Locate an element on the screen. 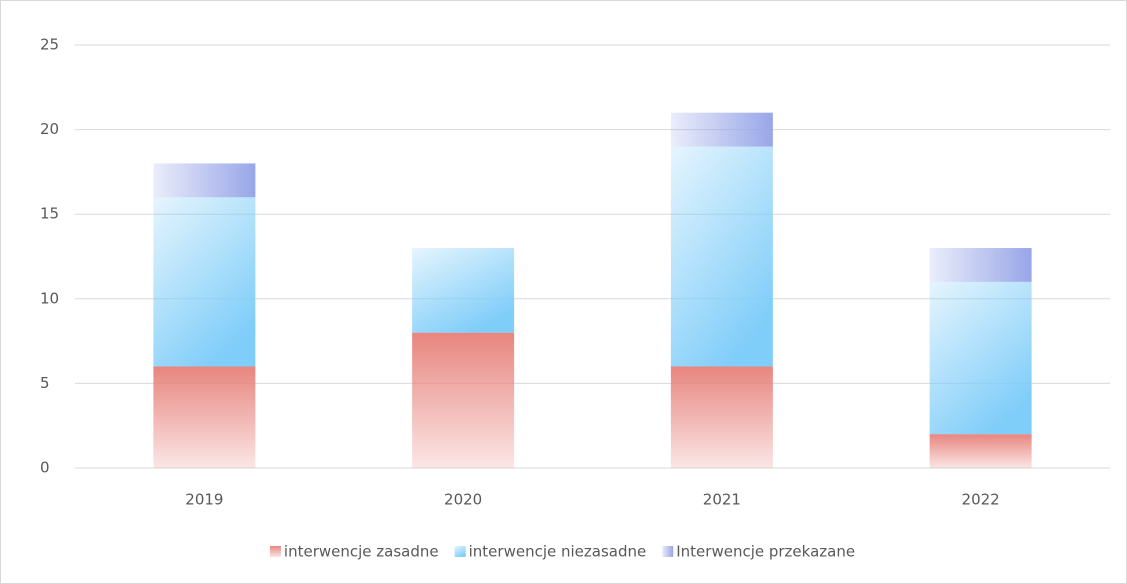 Image resolution: width=1127 pixels, height=584 pixels. x-tick-label: 2020 is located at coordinates (463, 500).